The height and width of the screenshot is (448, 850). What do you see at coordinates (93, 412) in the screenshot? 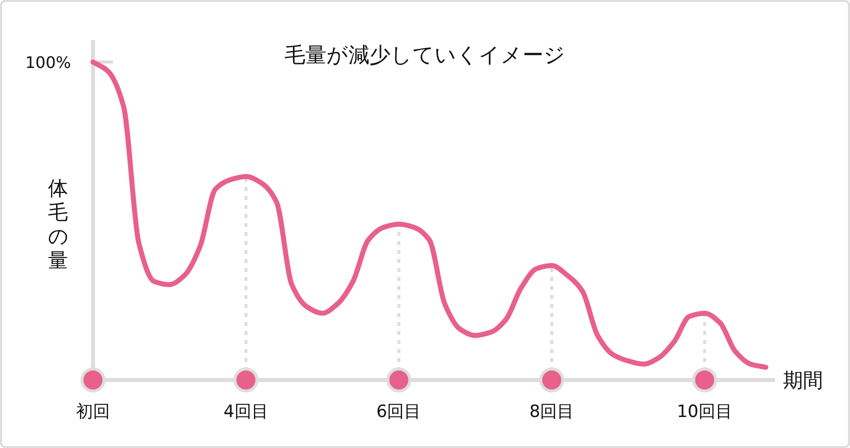
I see `x-tick-label: 初回` at bounding box center [93, 412].